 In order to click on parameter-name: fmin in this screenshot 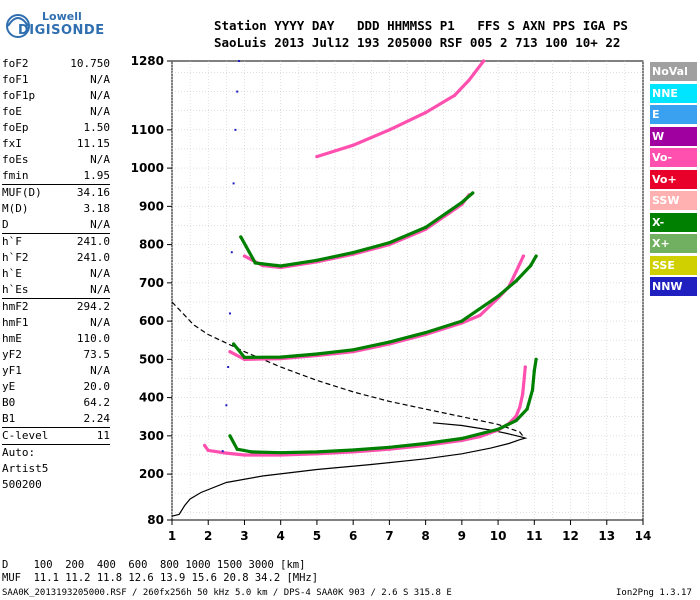, I will do `click(15, 175)`.